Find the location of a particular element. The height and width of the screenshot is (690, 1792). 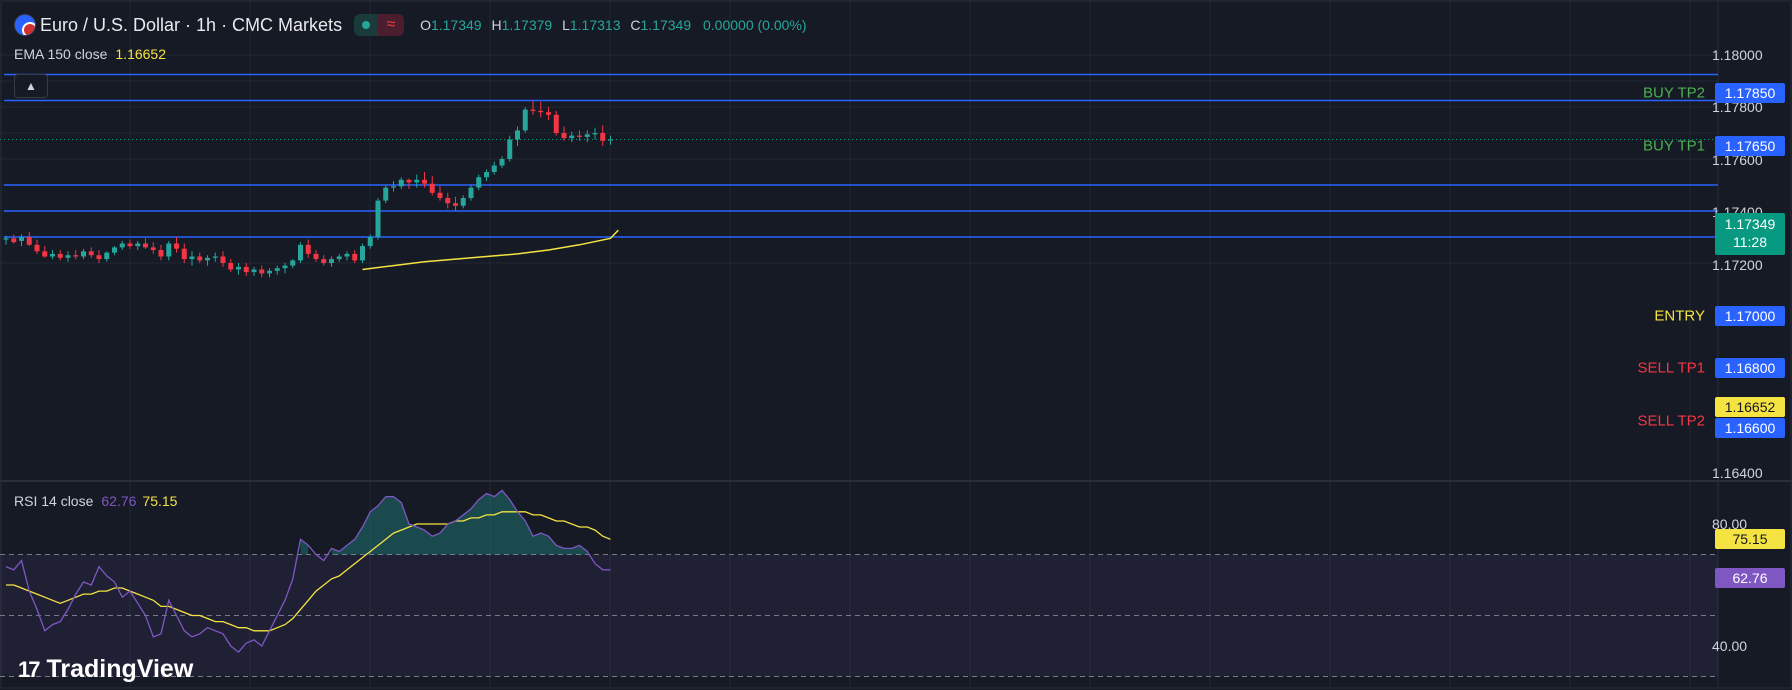

tradingview-logo: 17 TradingView is located at coordinates (105, 669).